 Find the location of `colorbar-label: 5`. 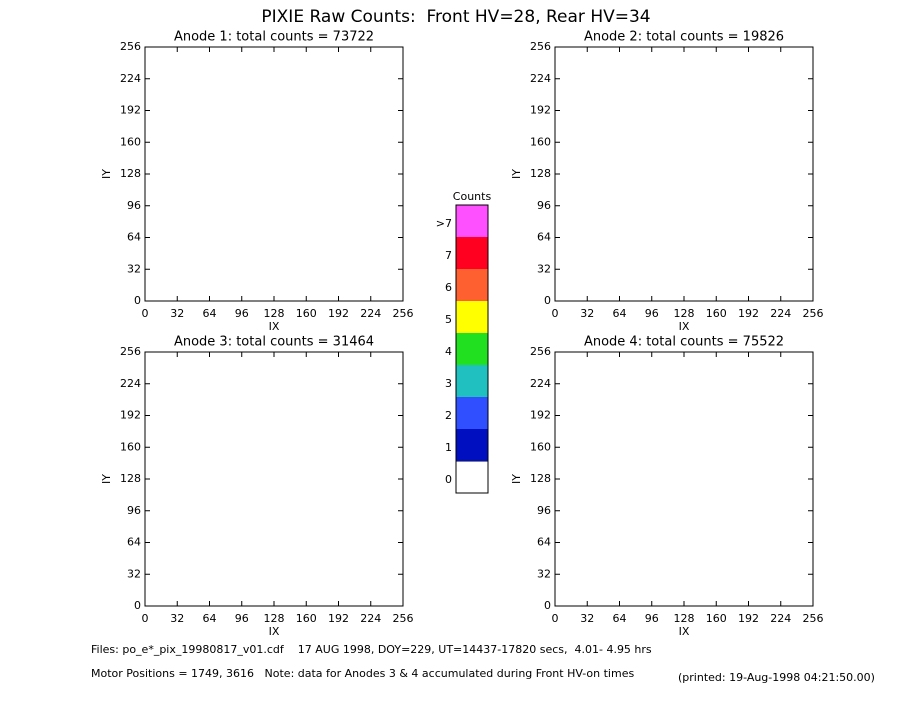

colorbar-label: 5 is located at coordinates (448, 319).